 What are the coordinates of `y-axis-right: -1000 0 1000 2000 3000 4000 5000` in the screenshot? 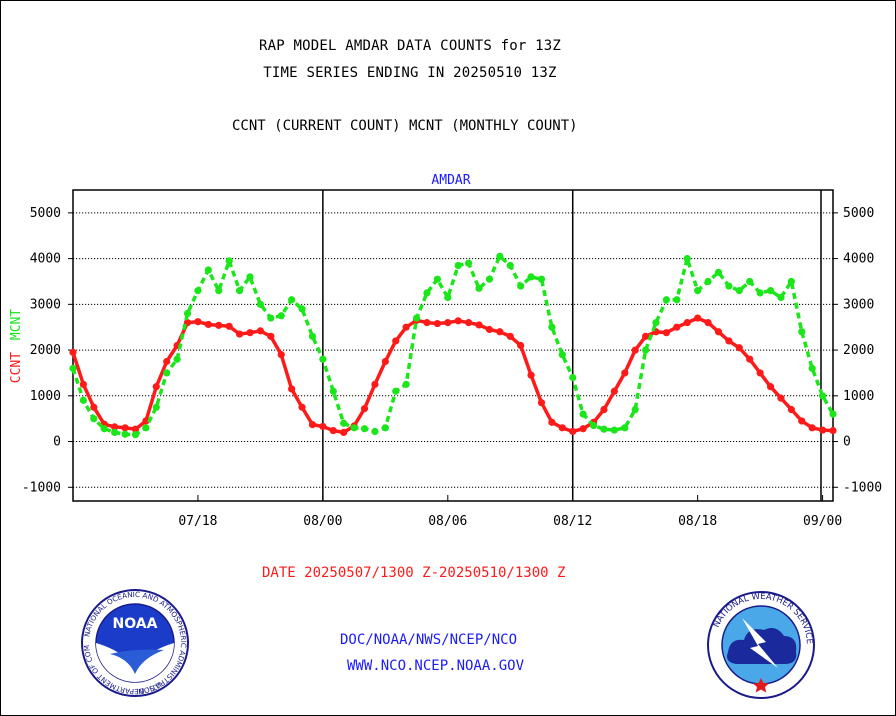 It's located at (857, 350).